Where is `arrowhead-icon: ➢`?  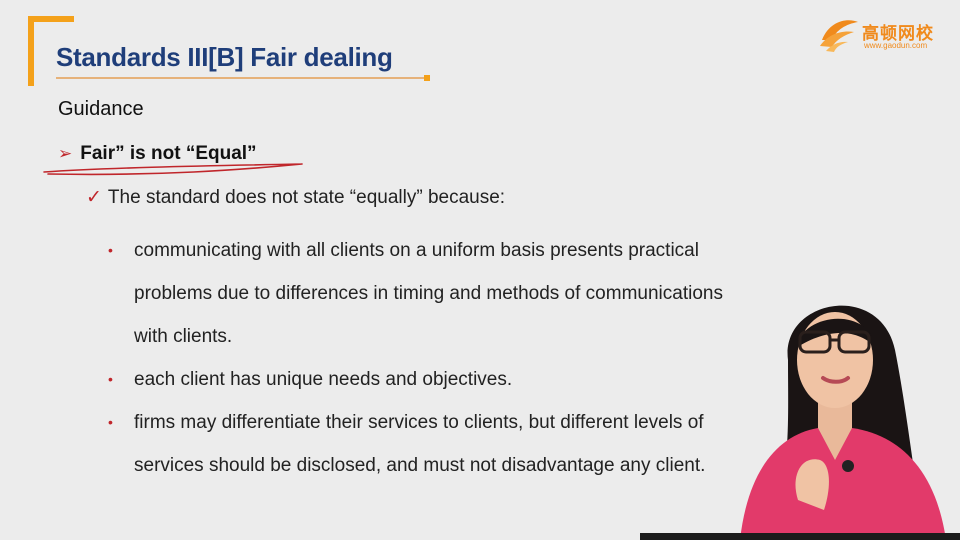
arrowhead-icon: ➢ is located at coordinates (65, 153).